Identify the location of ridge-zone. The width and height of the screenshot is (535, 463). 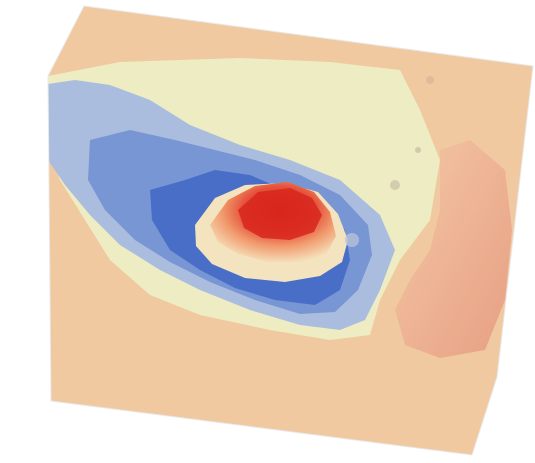
(453, 249).